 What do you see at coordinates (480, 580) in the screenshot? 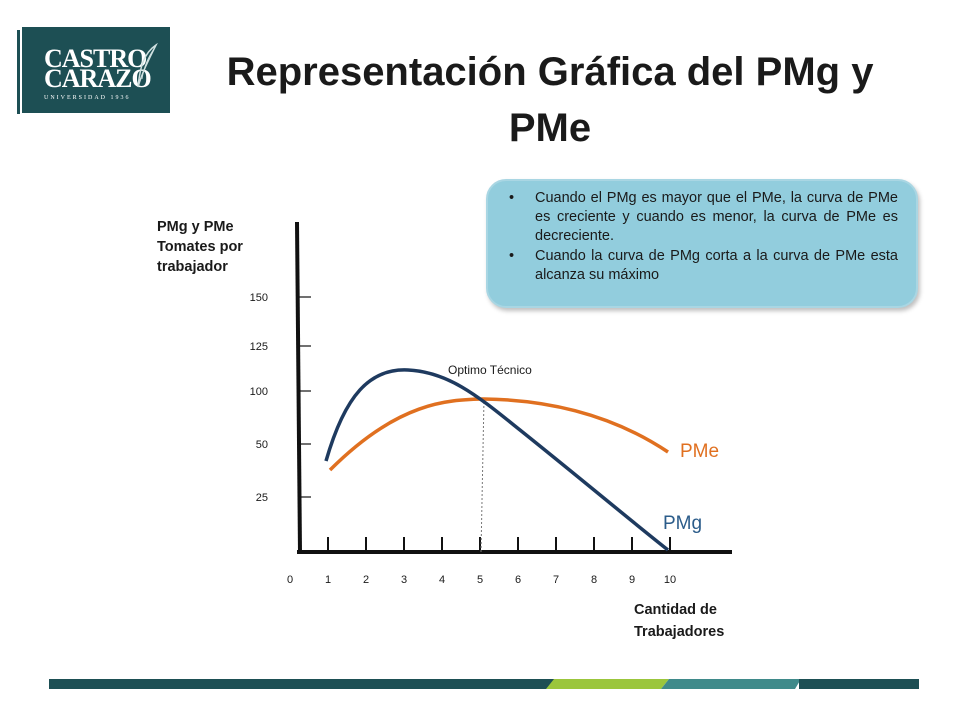
I see `x-tick-label: 5` at bounding box center [480, 580].